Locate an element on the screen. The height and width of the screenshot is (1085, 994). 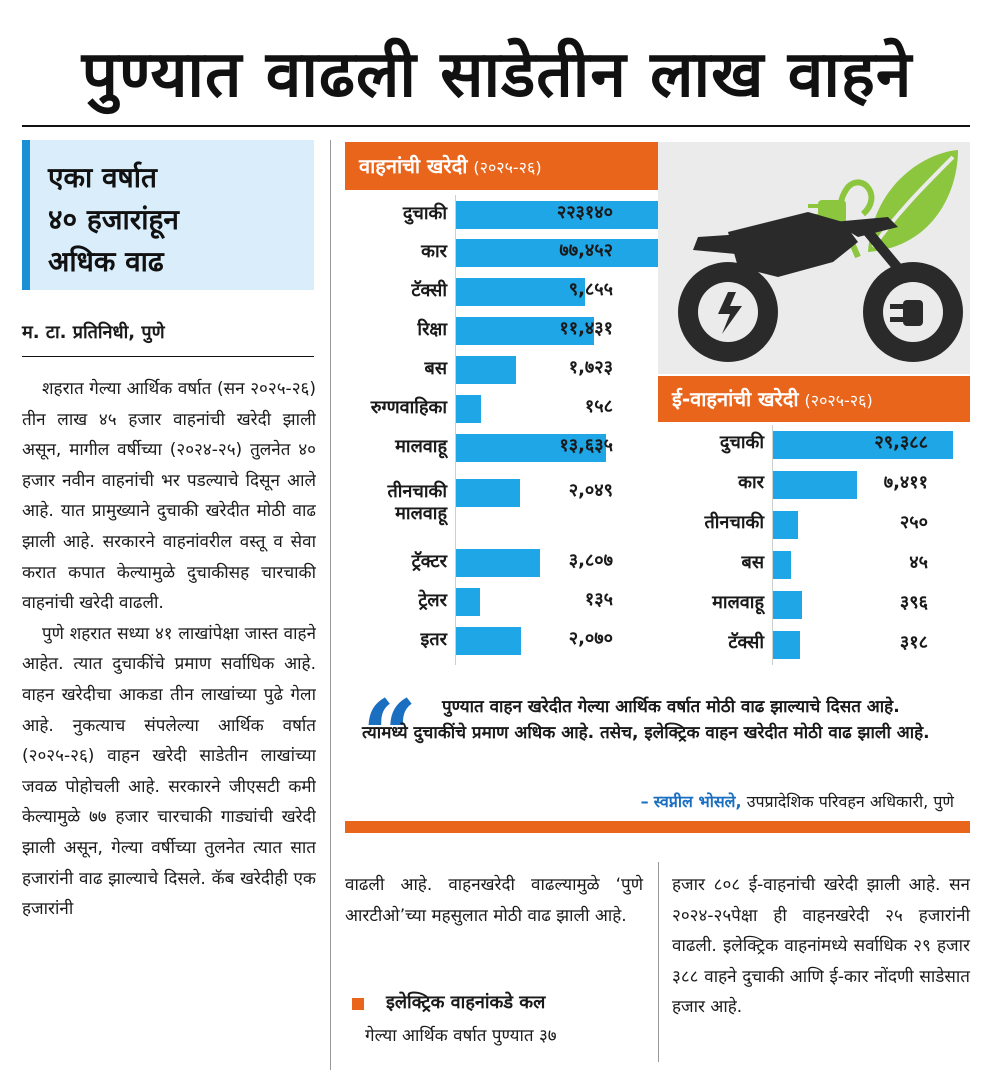
ev-illustration is located at coordinates (814, 258).